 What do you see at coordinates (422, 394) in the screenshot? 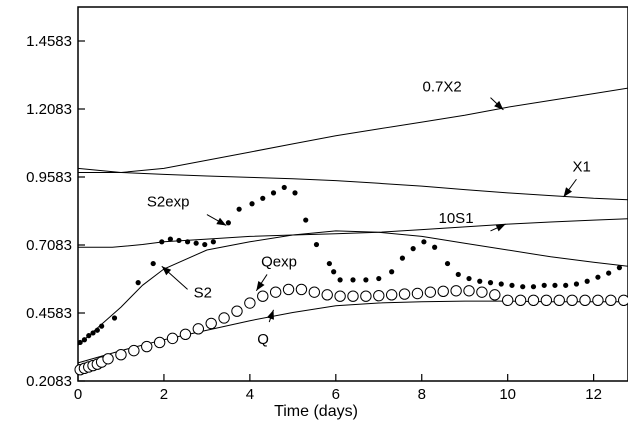
I see `x-tick-label: 8` at bounding box center [422, 394].